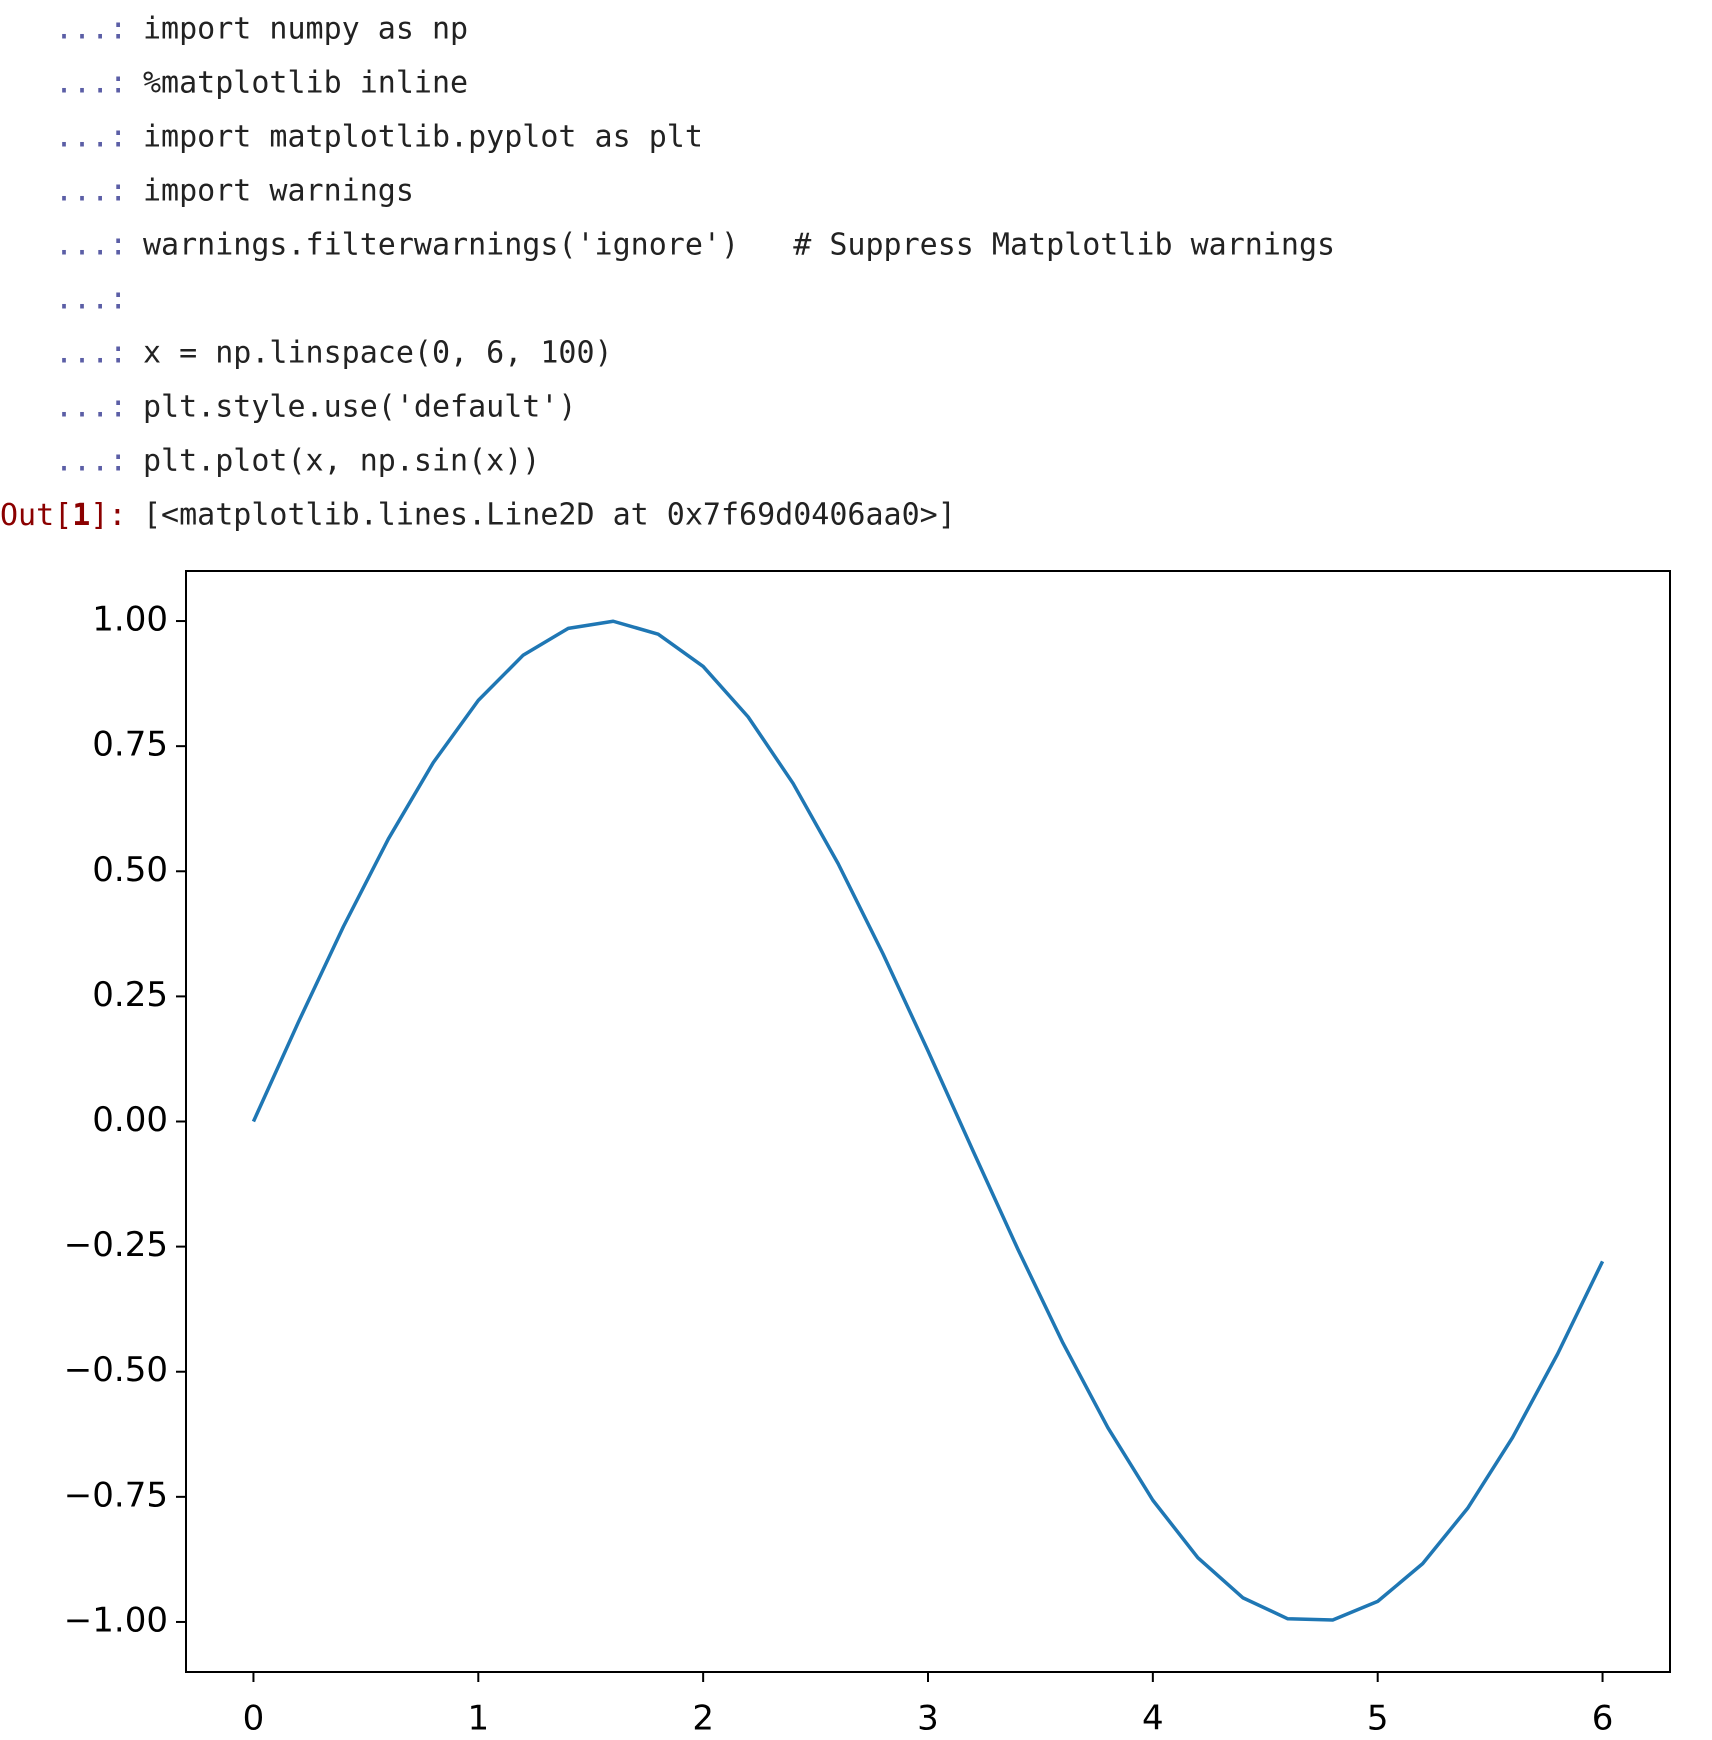  What do you see at coordinates (278, 191) in the screenshot?
I see `code-line: import warnings` at bounding box center [278, 191].